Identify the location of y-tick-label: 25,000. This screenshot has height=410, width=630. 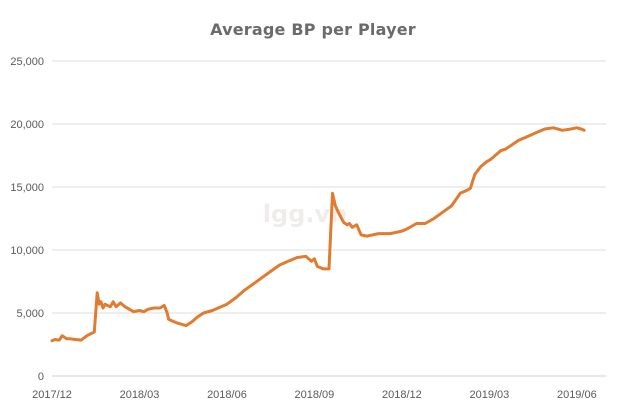
(27, 62).